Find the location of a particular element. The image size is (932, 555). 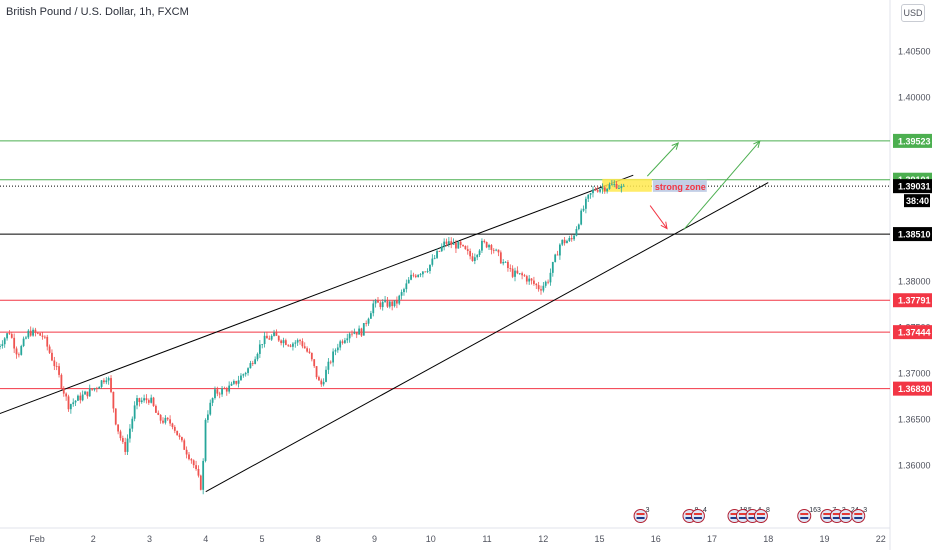

x-tick-label: 9 is located at coordinates (374, 539).